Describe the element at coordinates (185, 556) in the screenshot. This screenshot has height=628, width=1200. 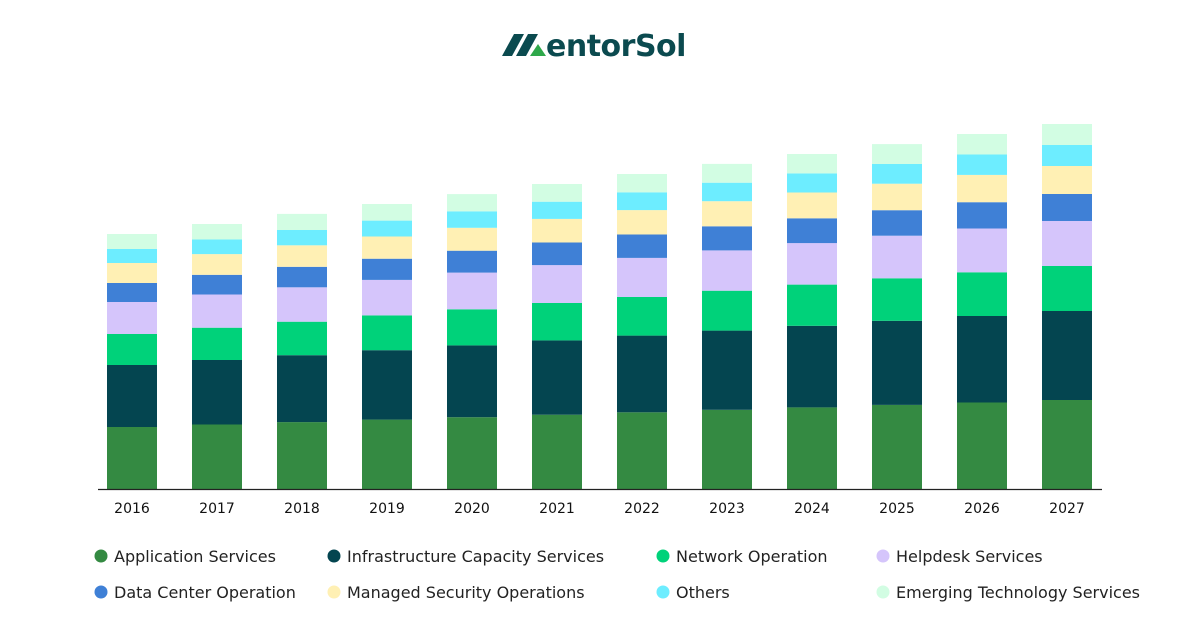
I see `legend-item: Application Services` at that location.